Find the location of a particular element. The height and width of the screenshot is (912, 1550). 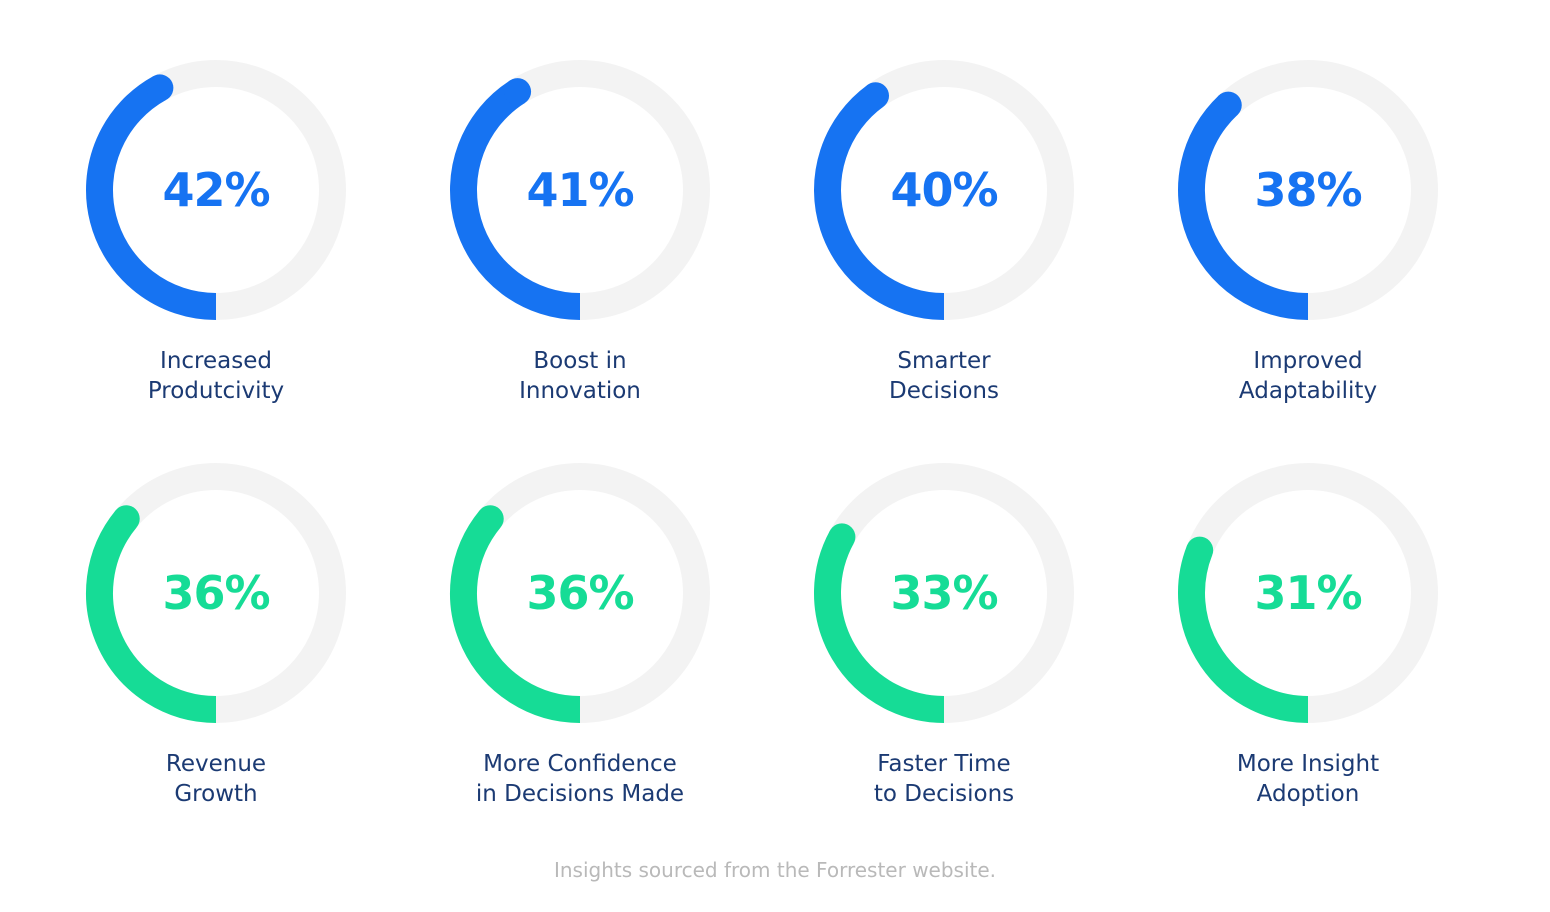

percent-value: 41% is located at coordinates (580, 190).